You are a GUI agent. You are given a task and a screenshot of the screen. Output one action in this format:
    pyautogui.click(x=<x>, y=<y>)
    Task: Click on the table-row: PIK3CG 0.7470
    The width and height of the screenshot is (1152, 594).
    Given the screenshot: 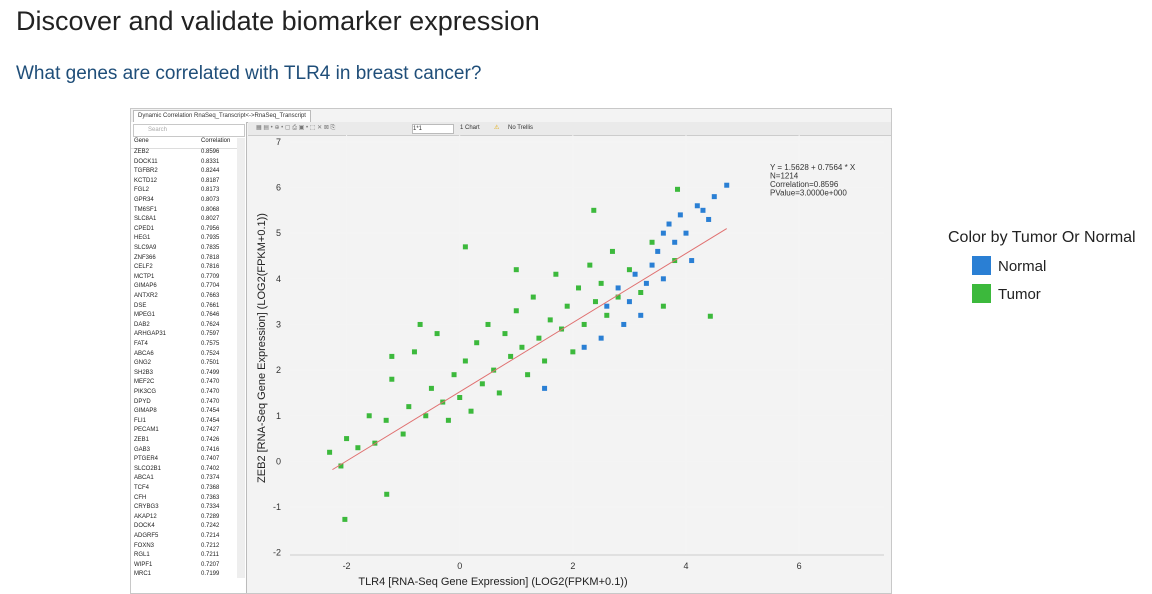 What is the action you would take?
    pyautogui.click(x=184, y=394)
    